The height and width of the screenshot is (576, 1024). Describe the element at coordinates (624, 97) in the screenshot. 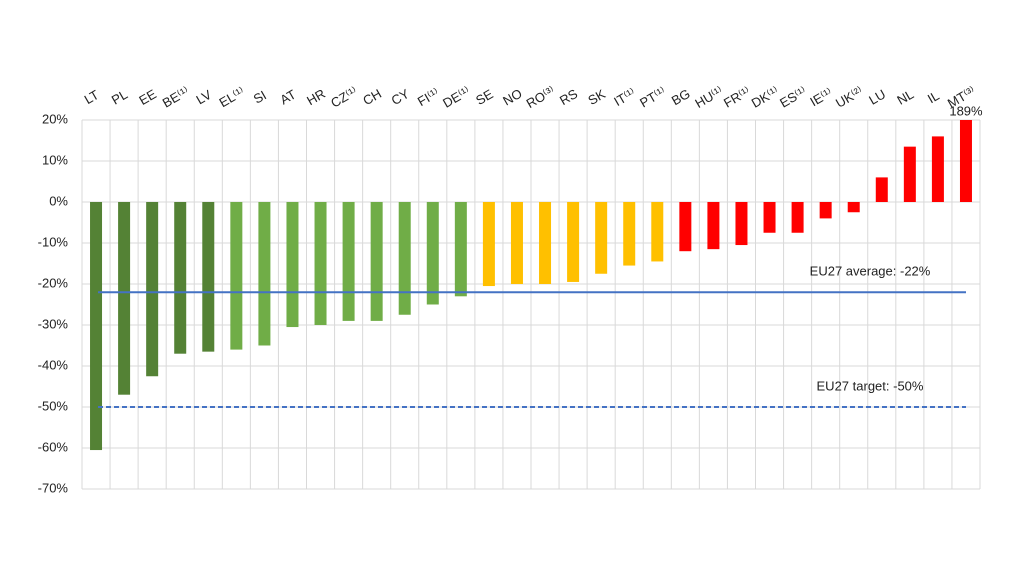

I see `x-tick-label: IT⁽¹⁾` at that location.